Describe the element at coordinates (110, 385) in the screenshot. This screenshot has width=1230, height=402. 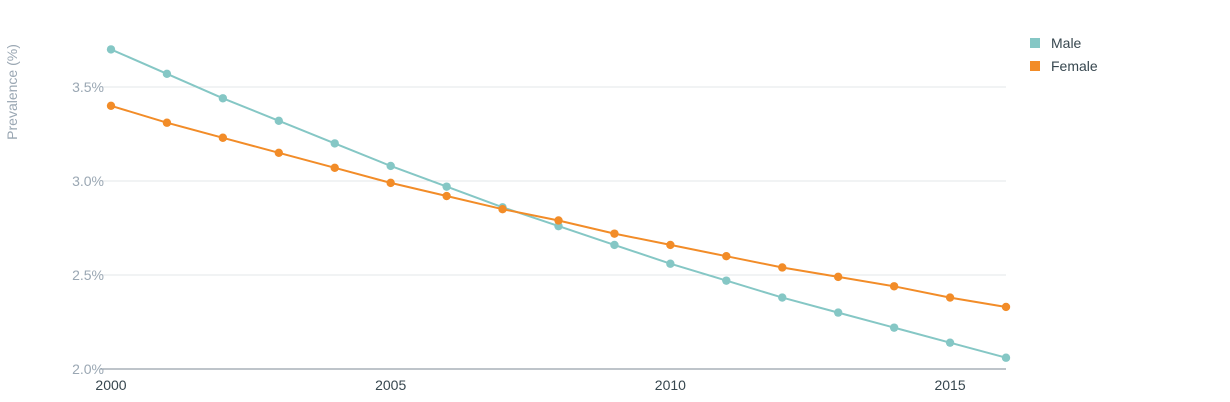
I see `x-tick-label: 2000` at that location.